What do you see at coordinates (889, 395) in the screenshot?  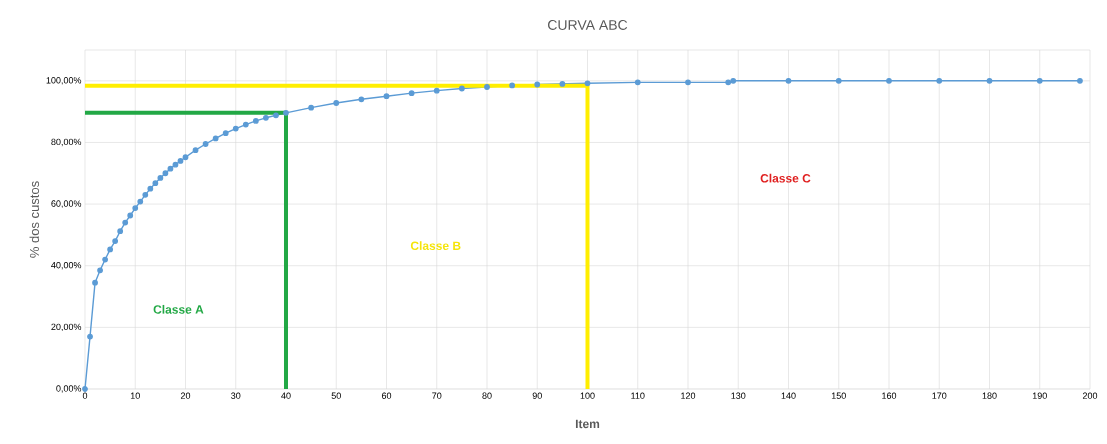 I see `x-tick-label: 160` at bounding box center [889, 395].